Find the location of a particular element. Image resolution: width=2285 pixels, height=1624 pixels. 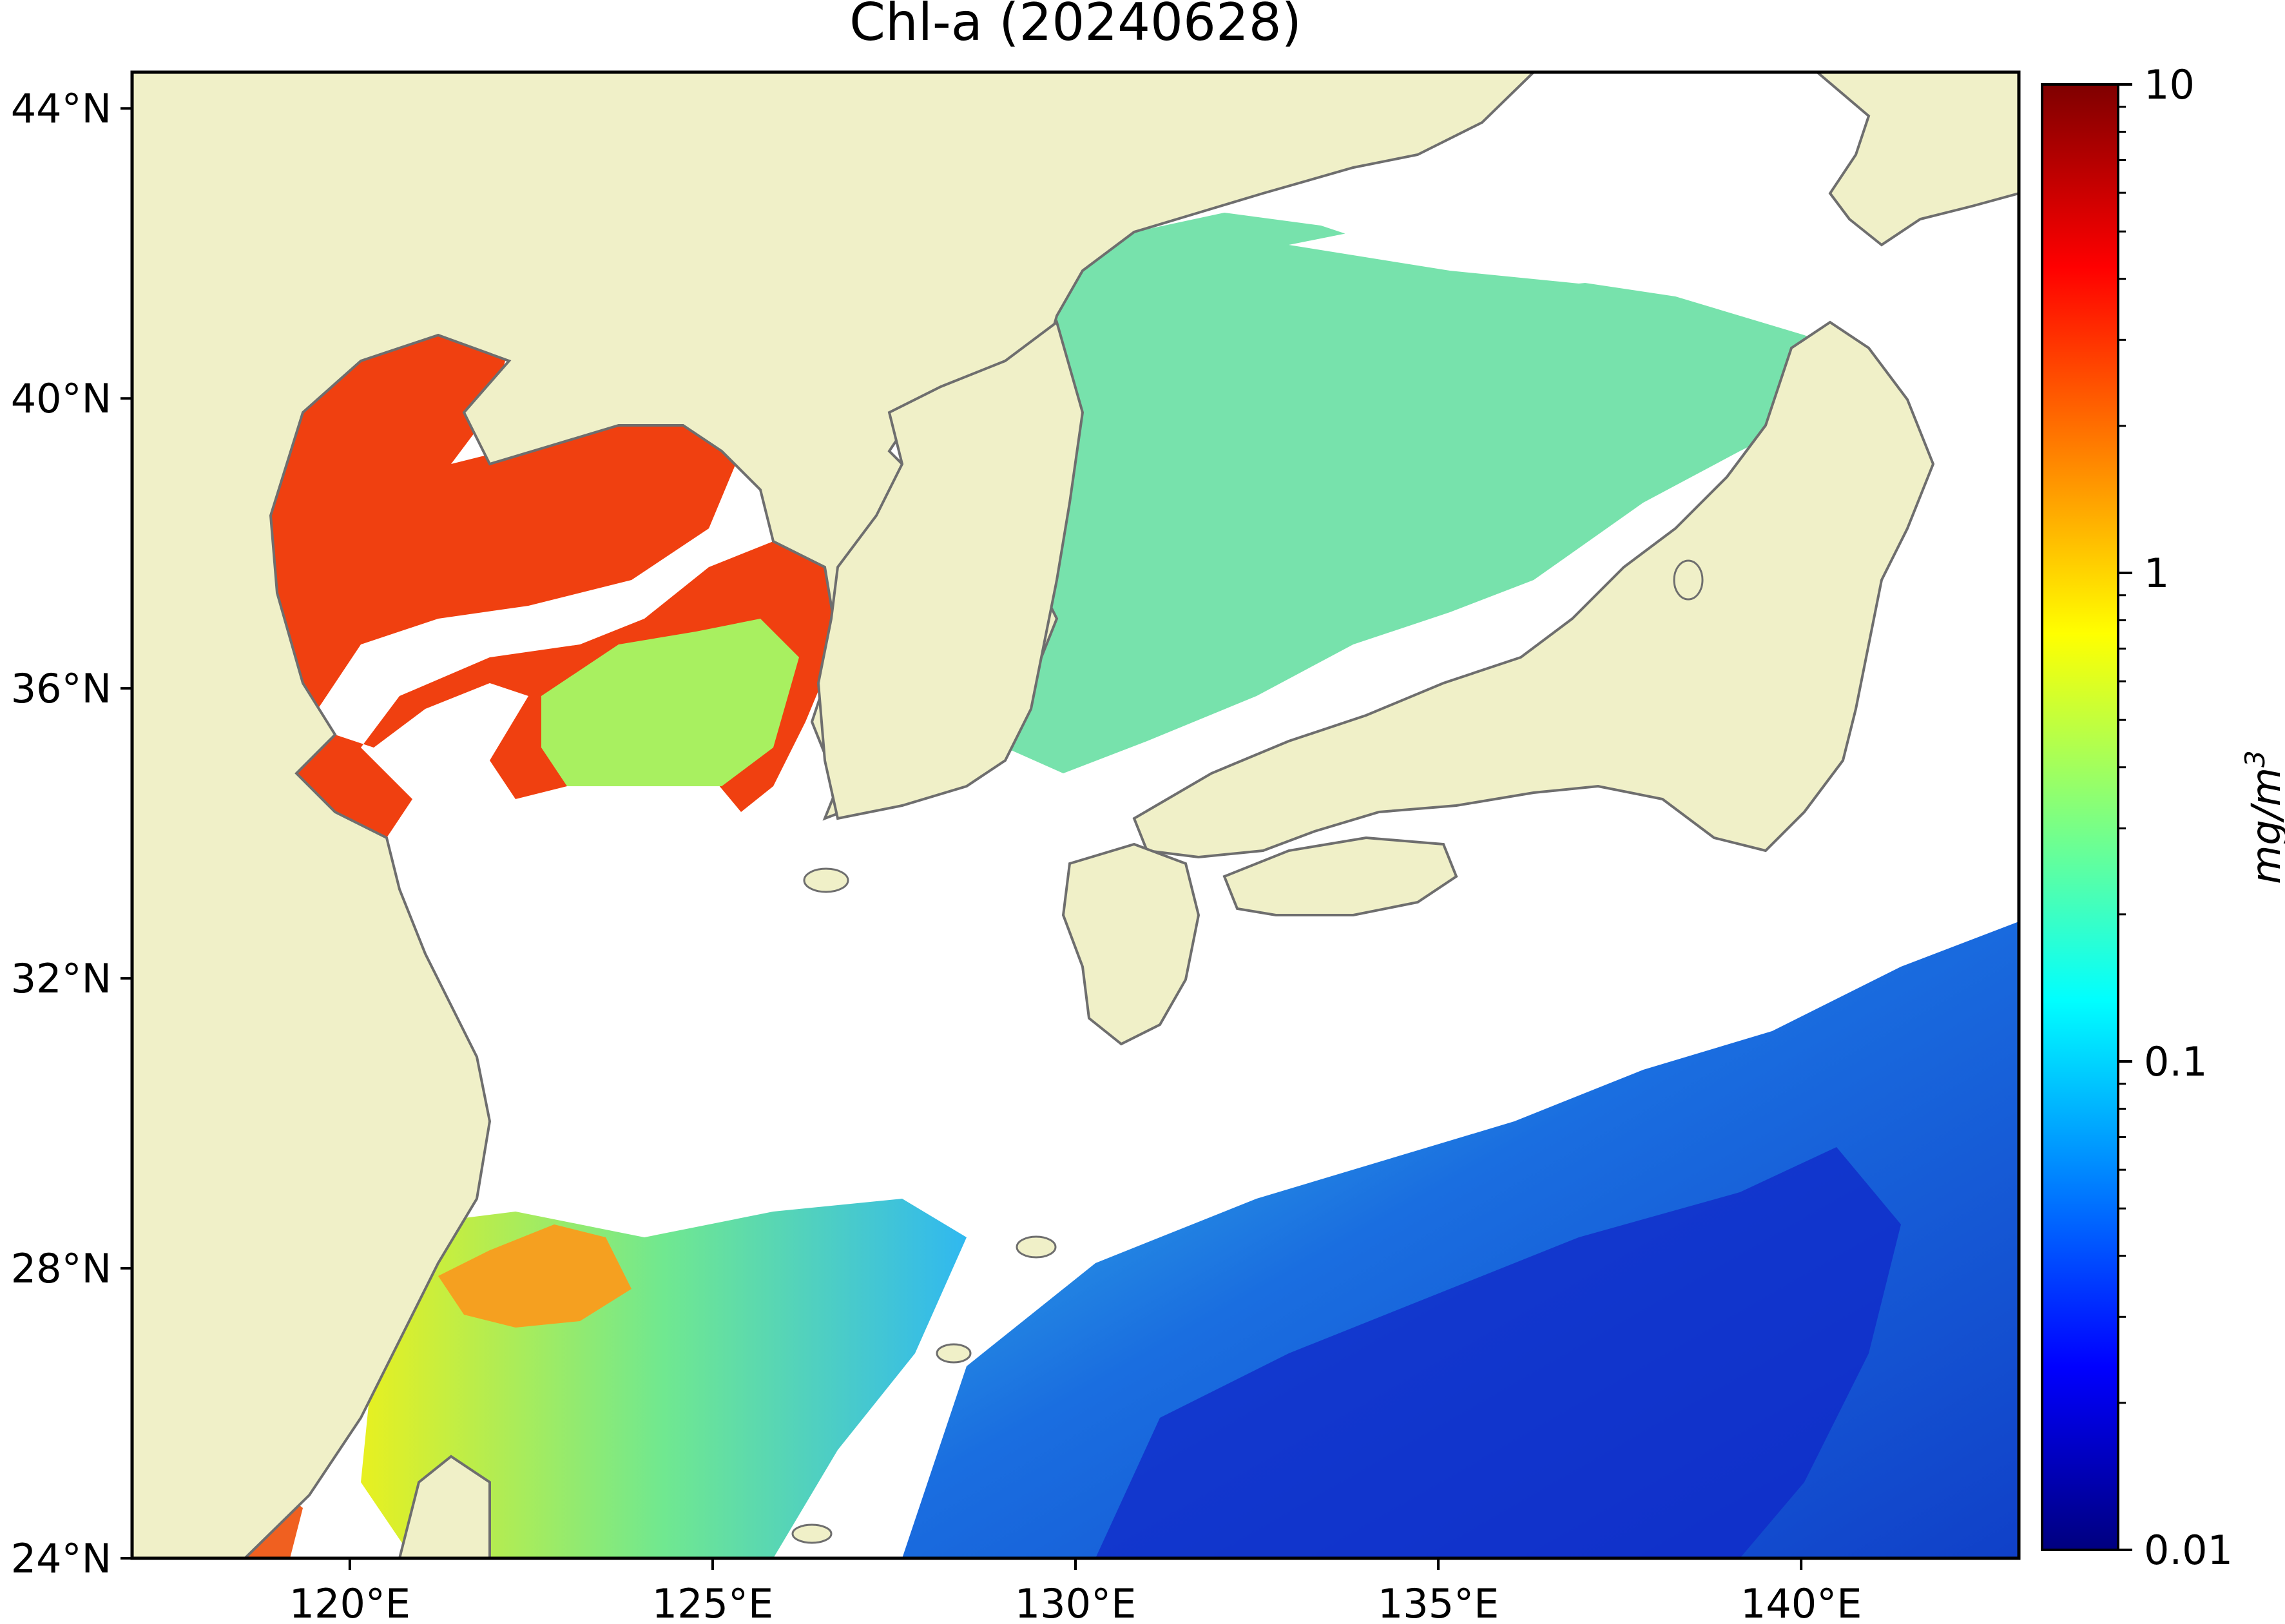

colorbar-ticks: 10 1 0.1 0.01 is located at coordinates (2175, 818).